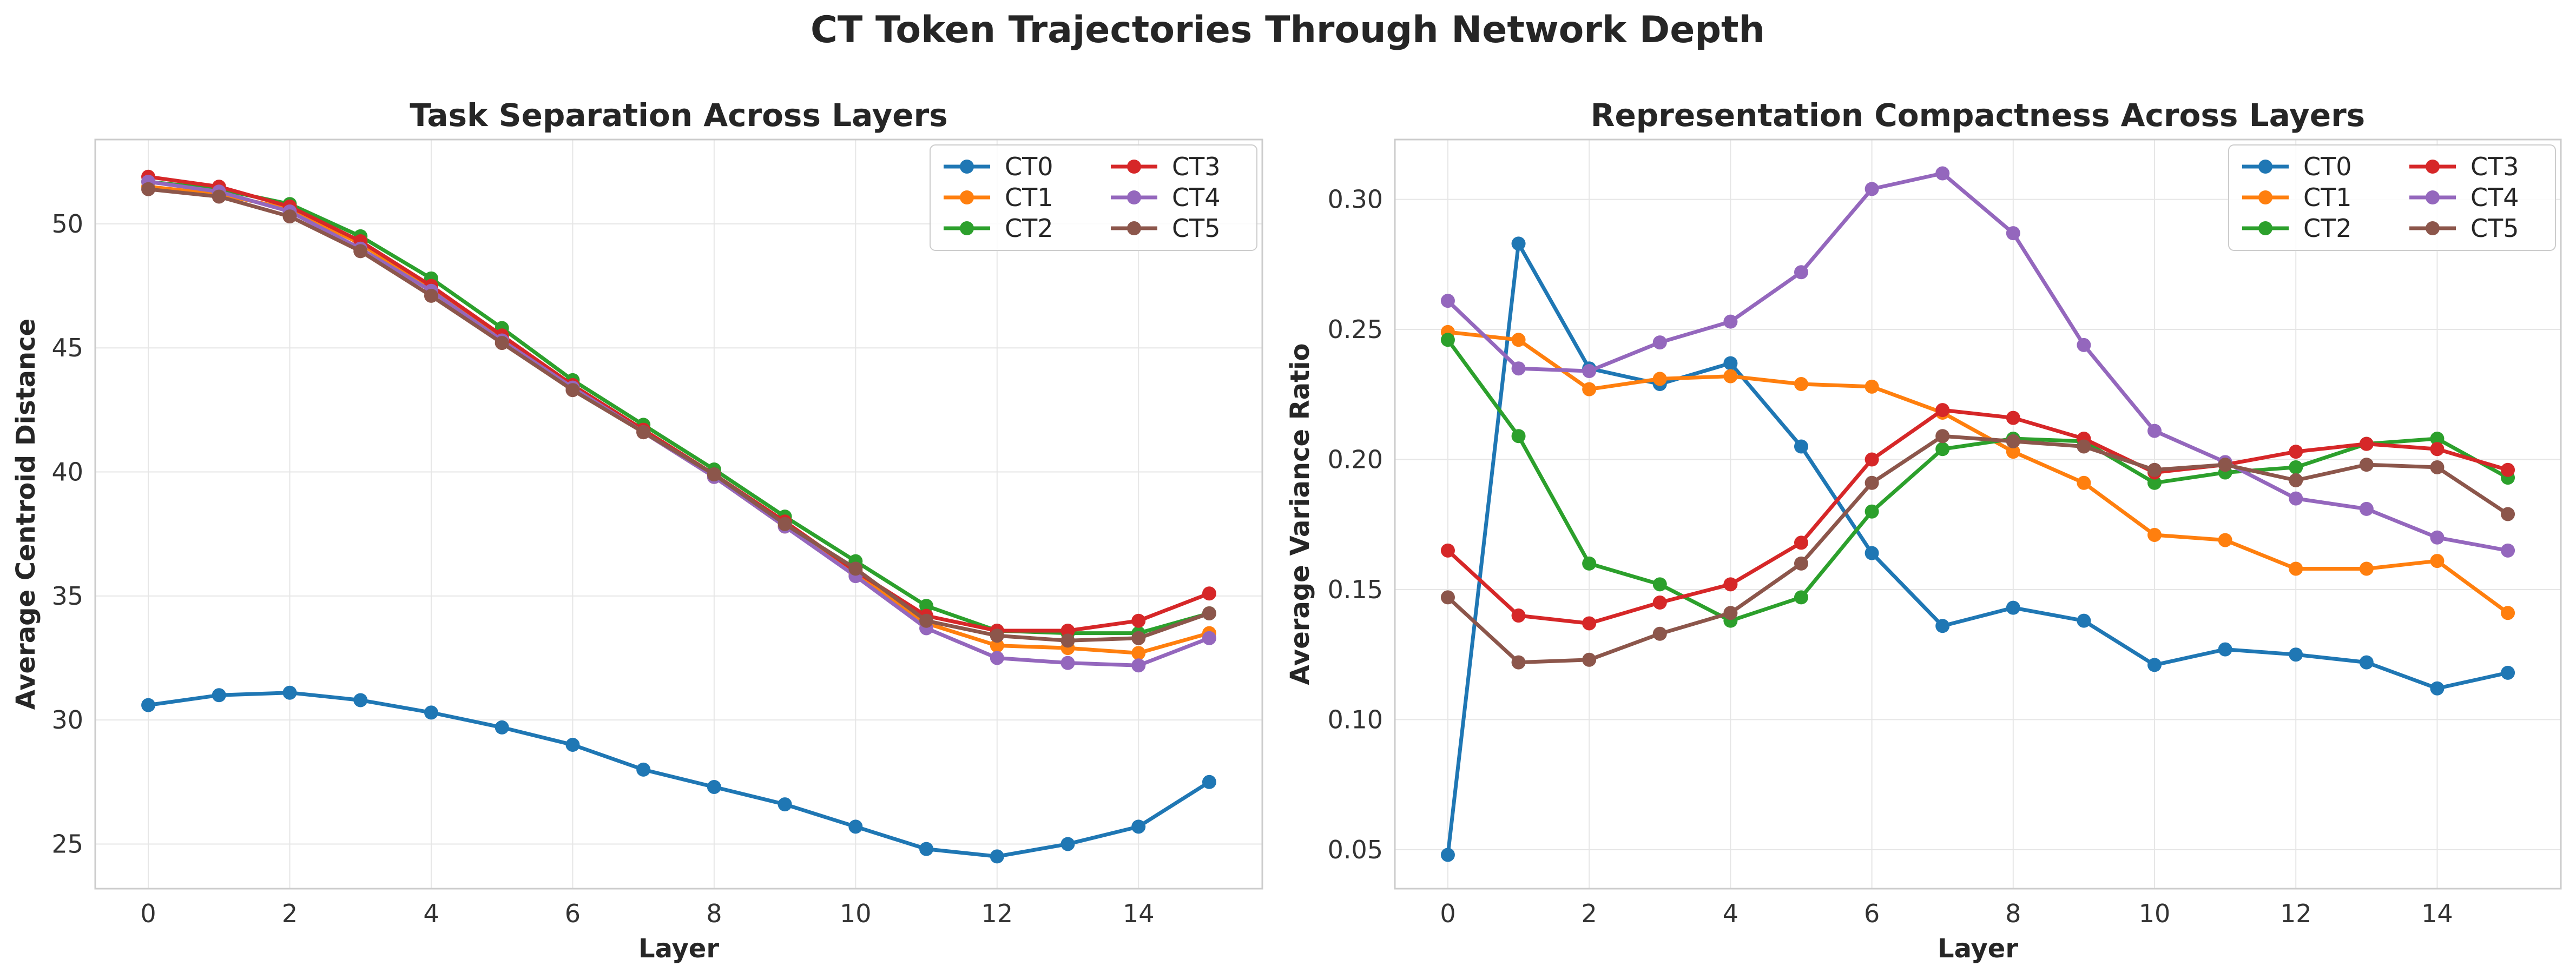  What do you see at coordinates (2494, 166) in the screenshot?
I see `legend-label-ct3: CT3` at bounding box center [2494, 166].